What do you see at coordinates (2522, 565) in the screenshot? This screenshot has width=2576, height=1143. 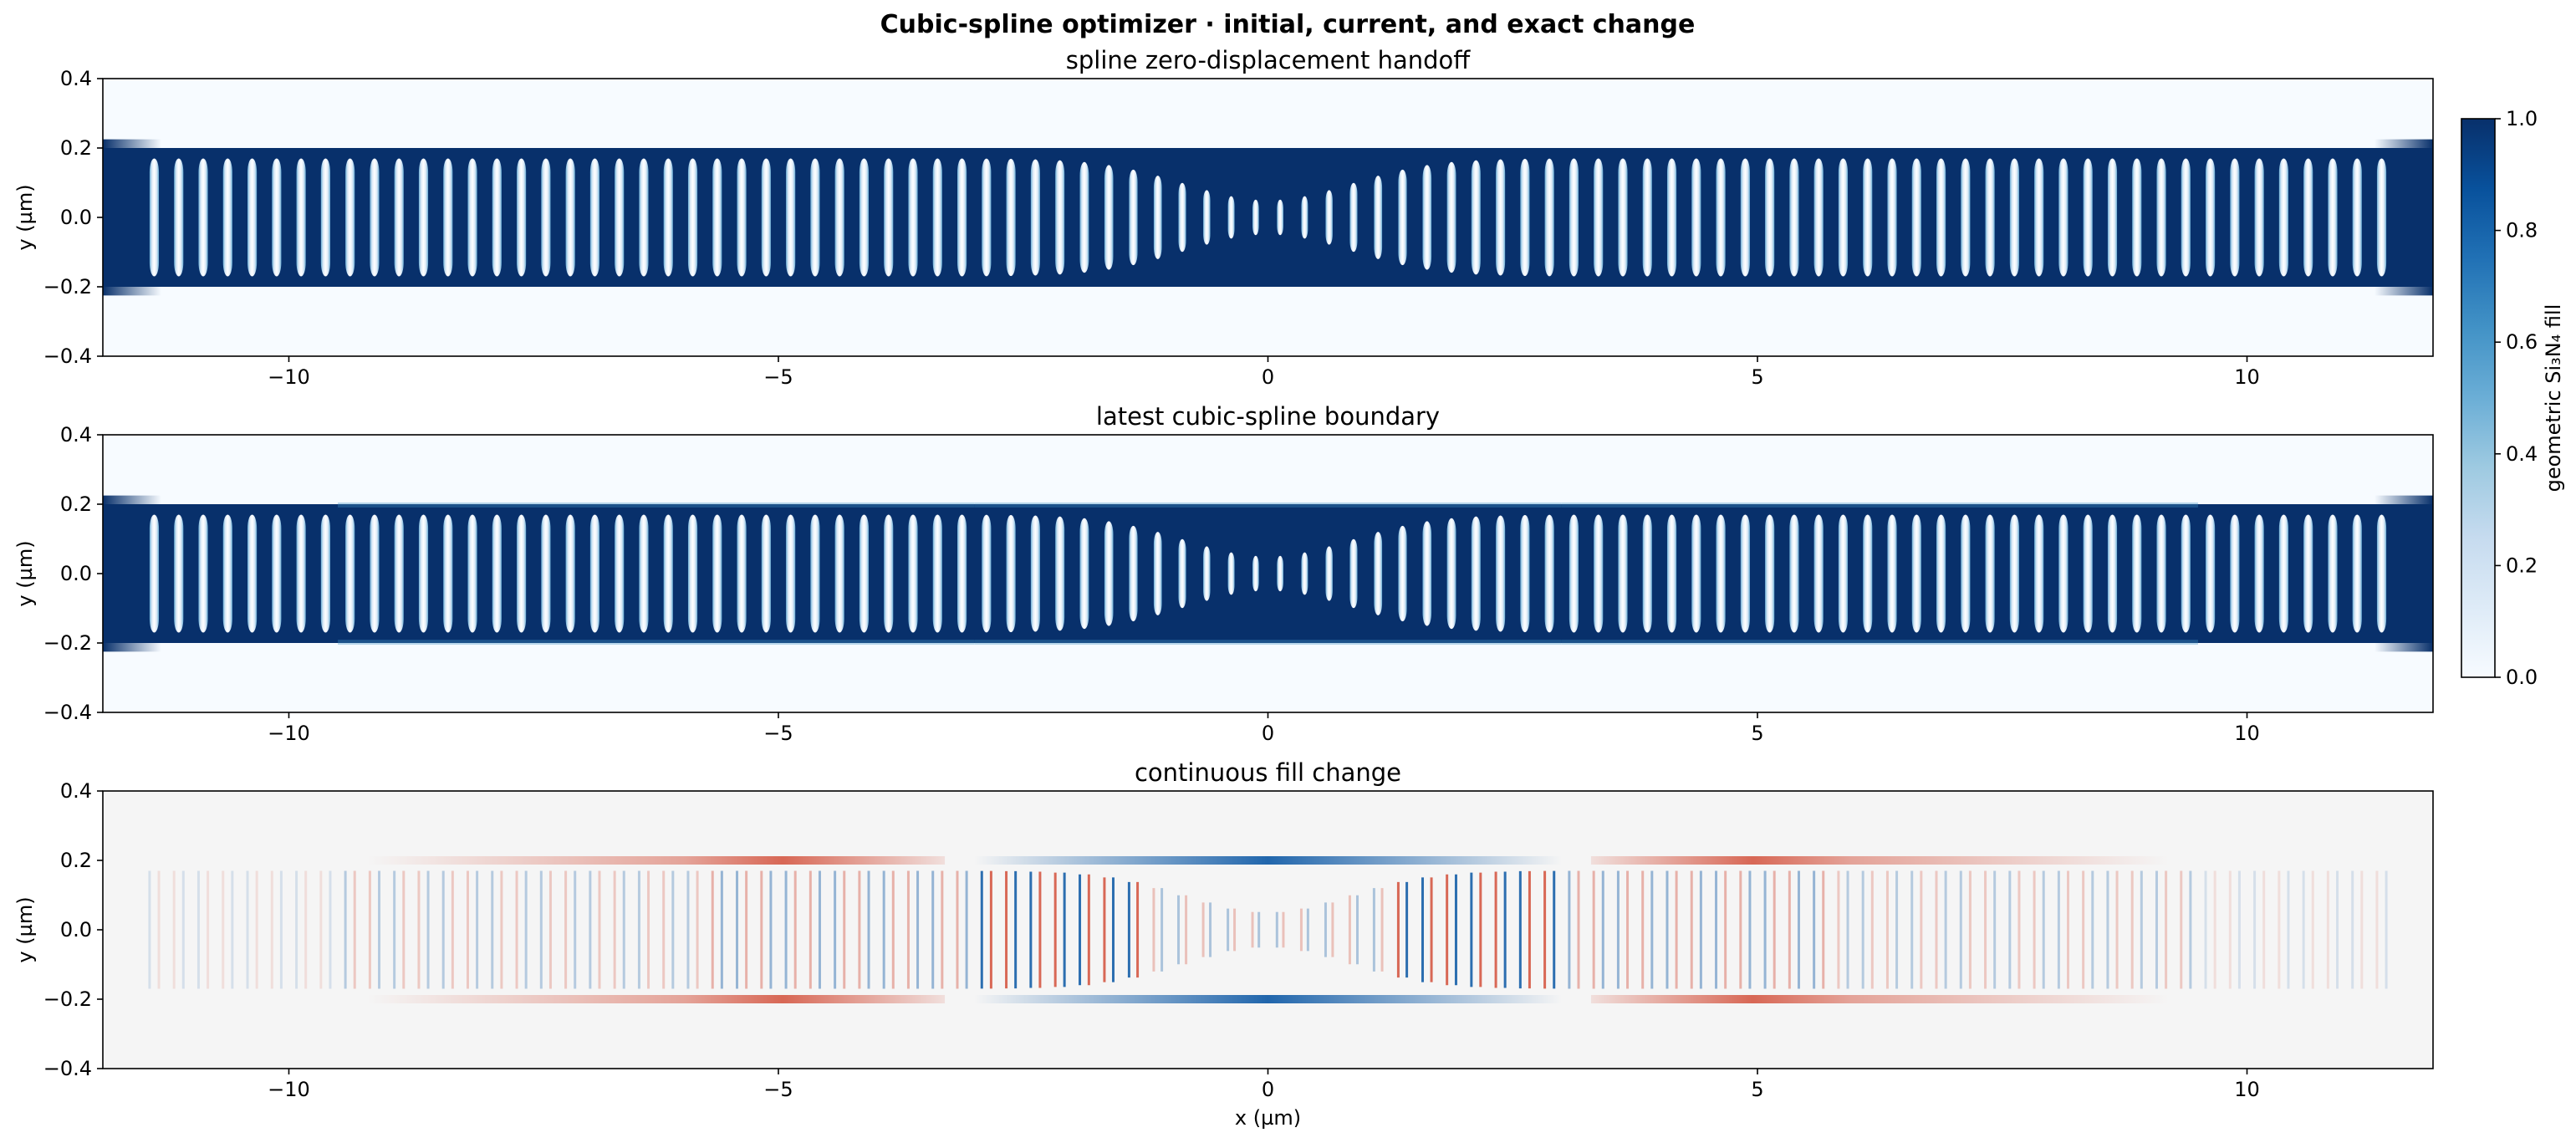 I see `colorbar-tick-label: 0.2` at bounding box center [2522, 565].